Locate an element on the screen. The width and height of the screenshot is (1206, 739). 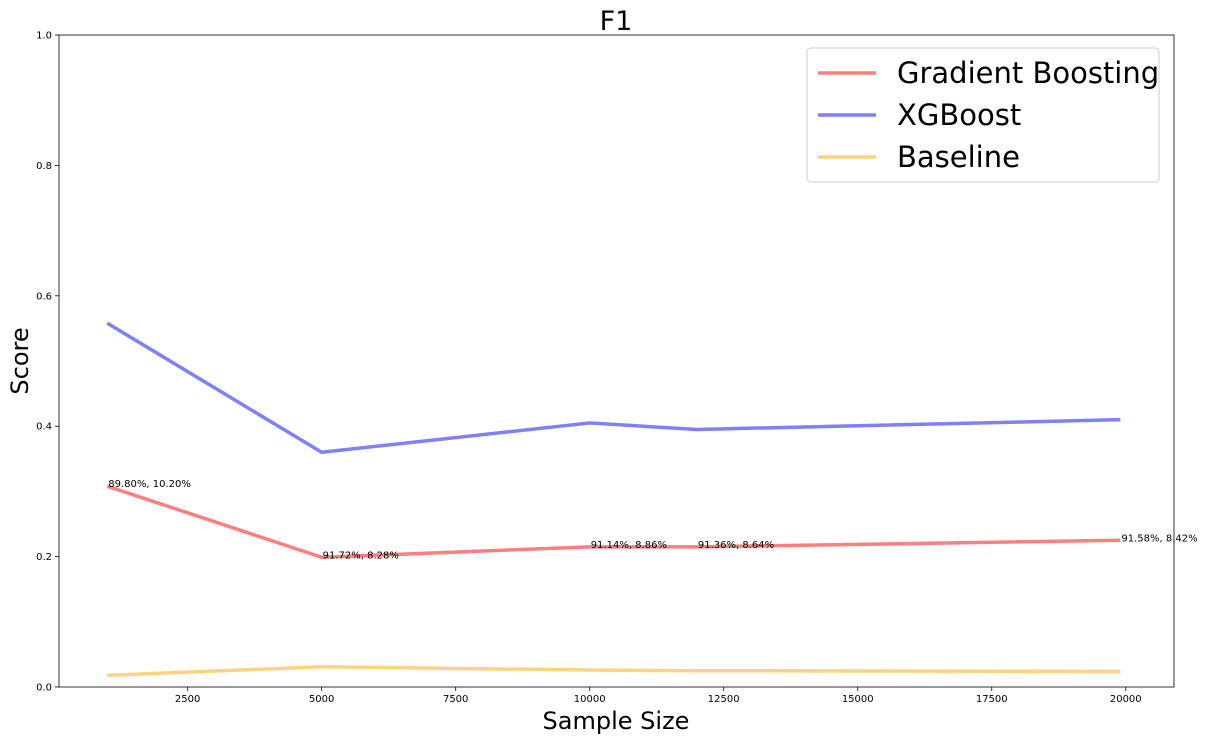
x-tick-label: 5000 is located at coordinates (321, 699).